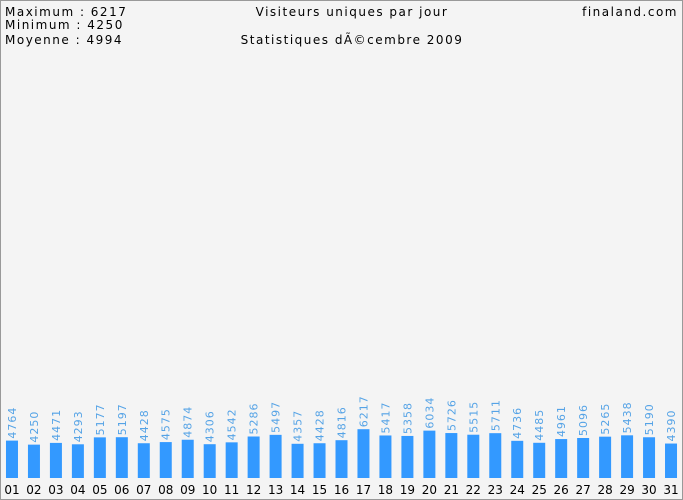  Describe the element at coordinates (210, 426) in the screenshot. I see `value-label: 4306` at that location.